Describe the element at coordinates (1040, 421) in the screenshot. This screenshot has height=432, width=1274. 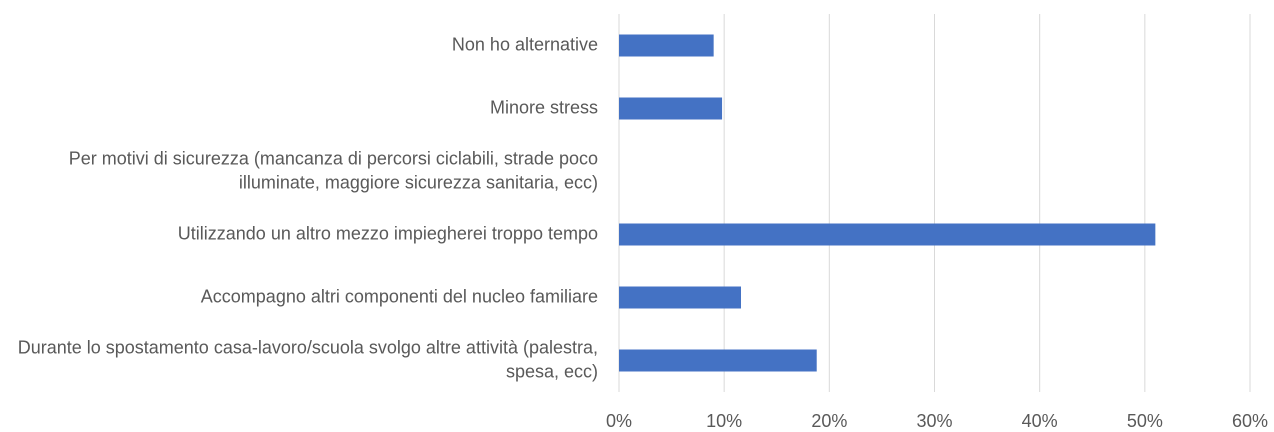
I see `x-tick-label: 40%` at that location.